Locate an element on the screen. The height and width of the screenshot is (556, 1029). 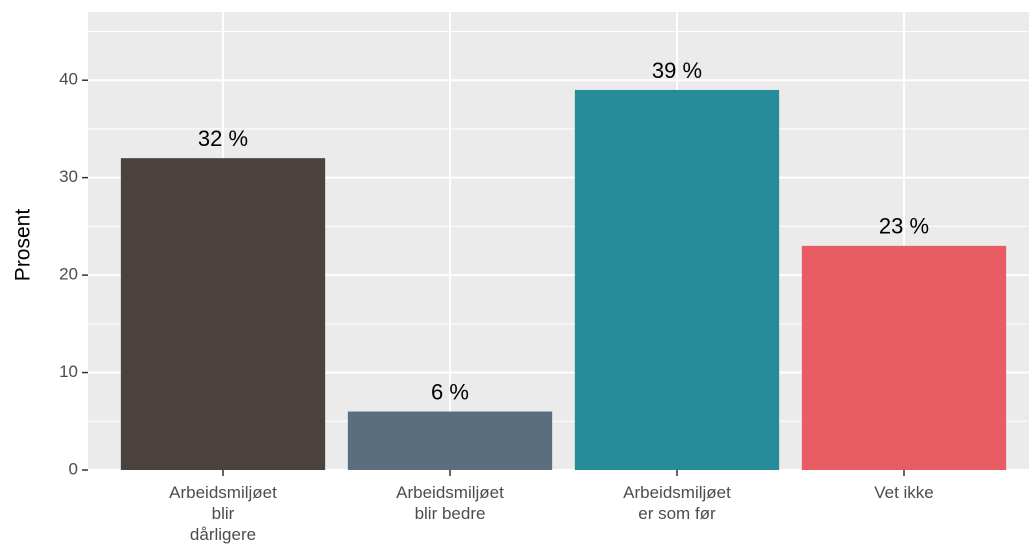
x-tick-label: Vet ikke is located at coordinates (904, 492).